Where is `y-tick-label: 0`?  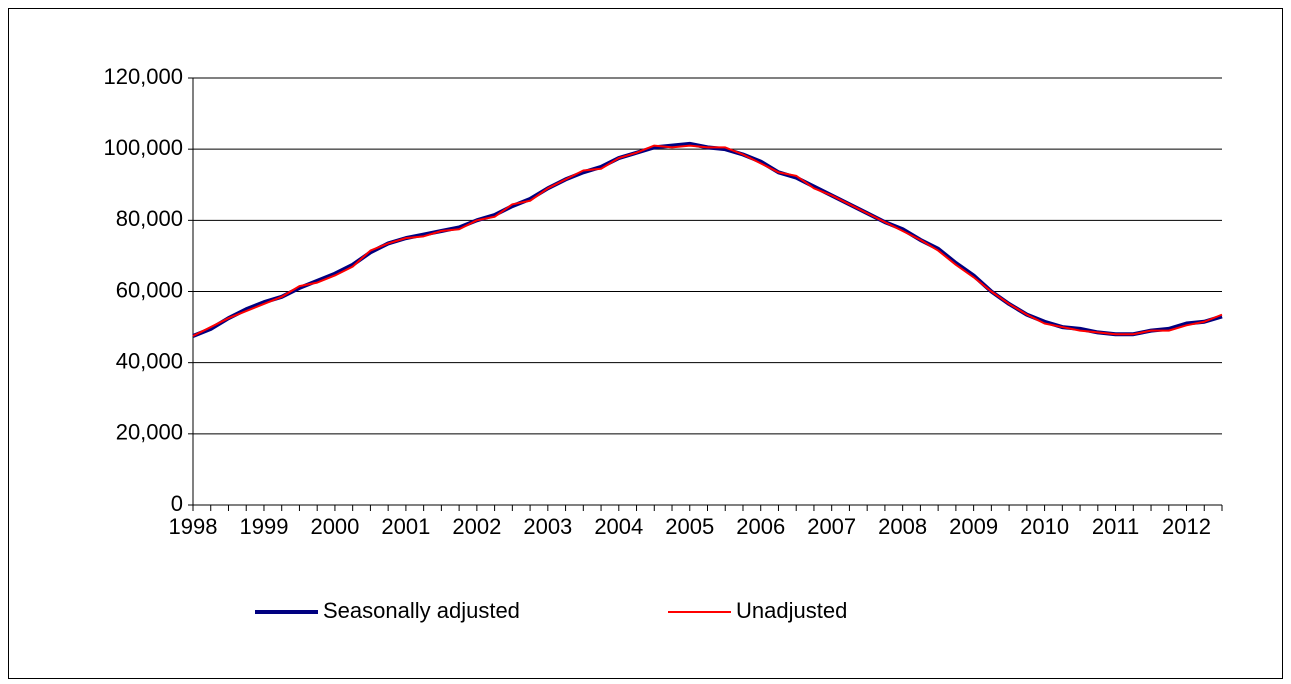
y-tick-label: 0 is located at coordinates (177, 503).